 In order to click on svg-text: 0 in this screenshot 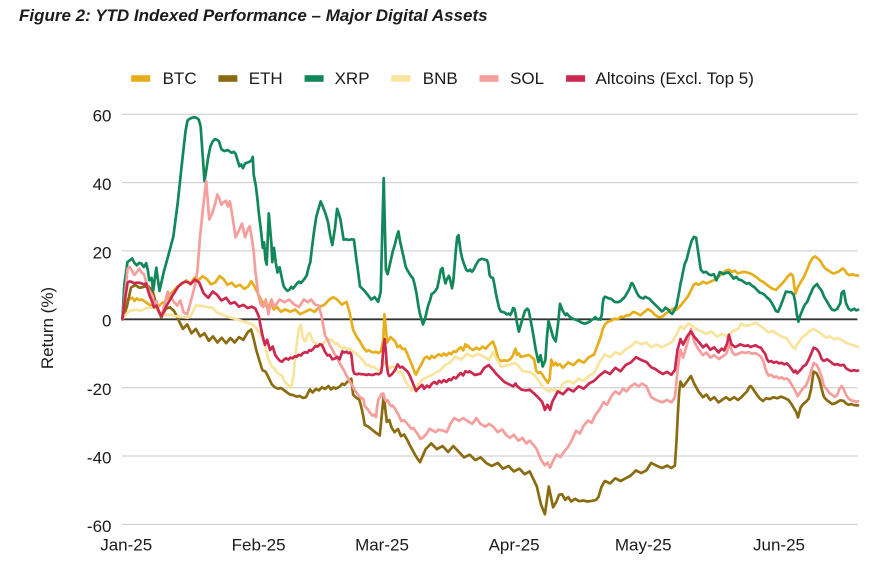, I will do `click(106, 321)`.